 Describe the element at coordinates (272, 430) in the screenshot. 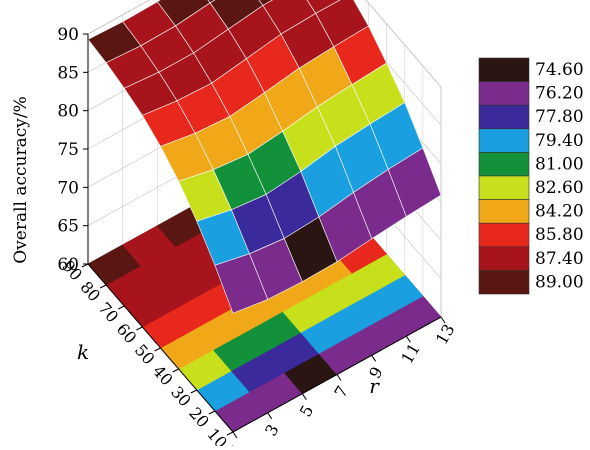

I see `r-tick-label: 3` at that location.